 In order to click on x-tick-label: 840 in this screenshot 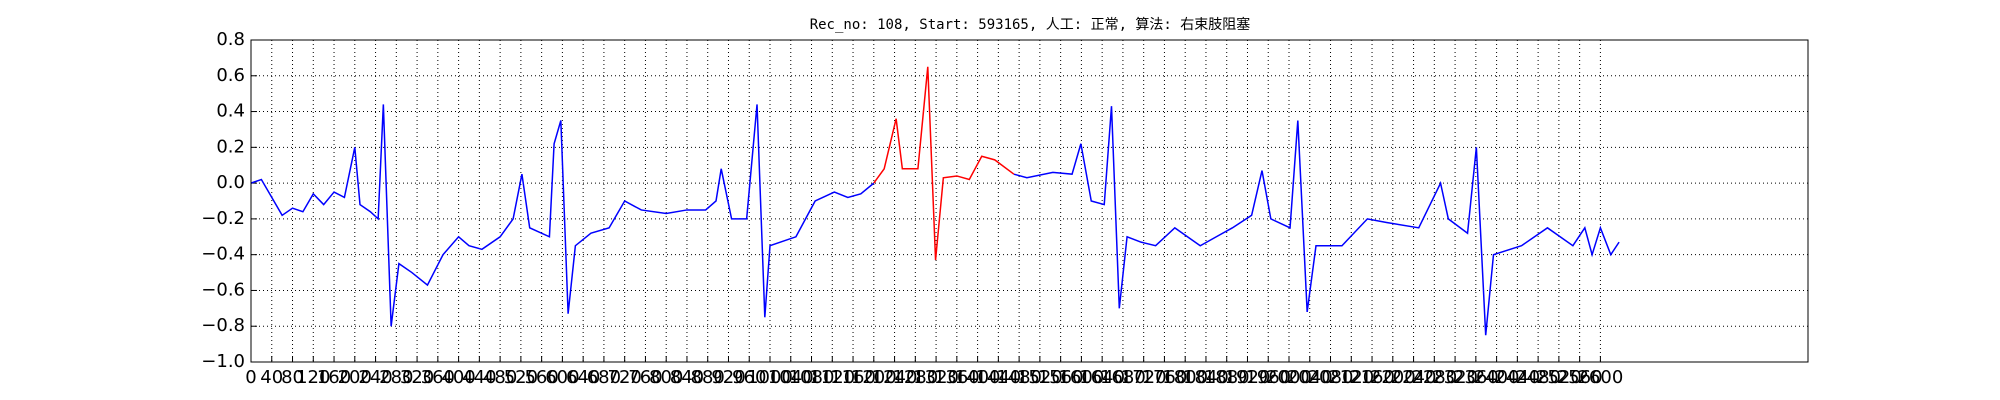, I will do `click(687, 377)`.